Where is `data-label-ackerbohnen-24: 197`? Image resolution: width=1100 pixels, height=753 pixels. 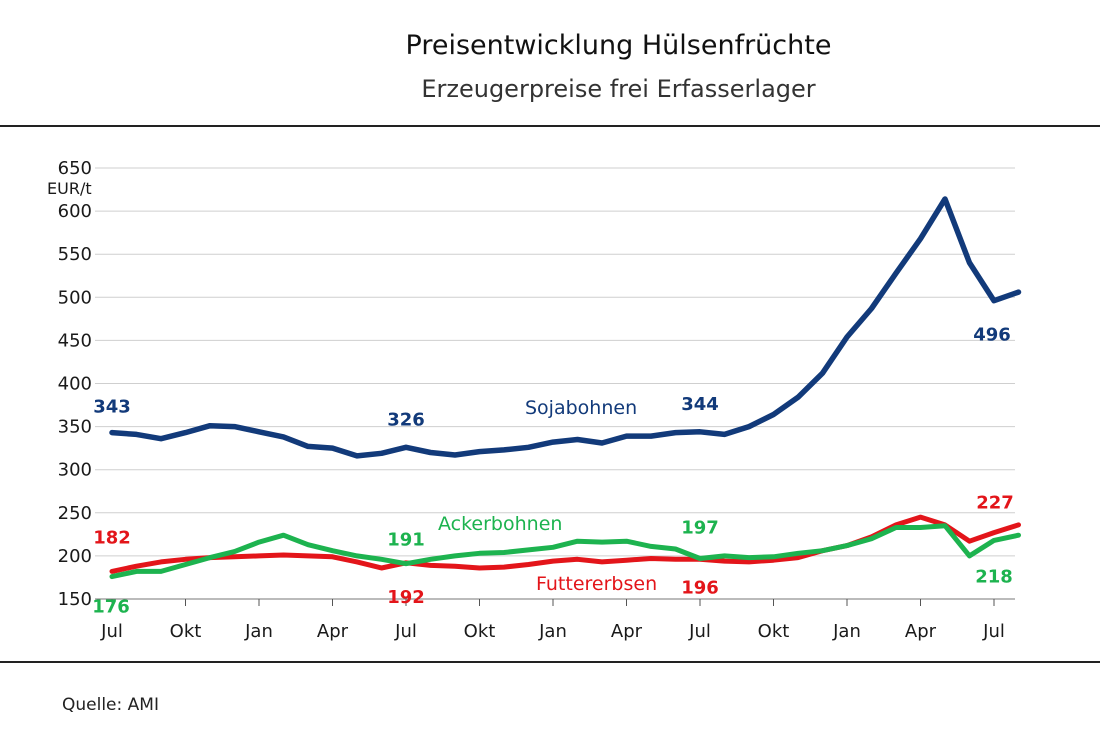
data-label-ackerbohnen-24: 197 is located at coordinates (700, 527).